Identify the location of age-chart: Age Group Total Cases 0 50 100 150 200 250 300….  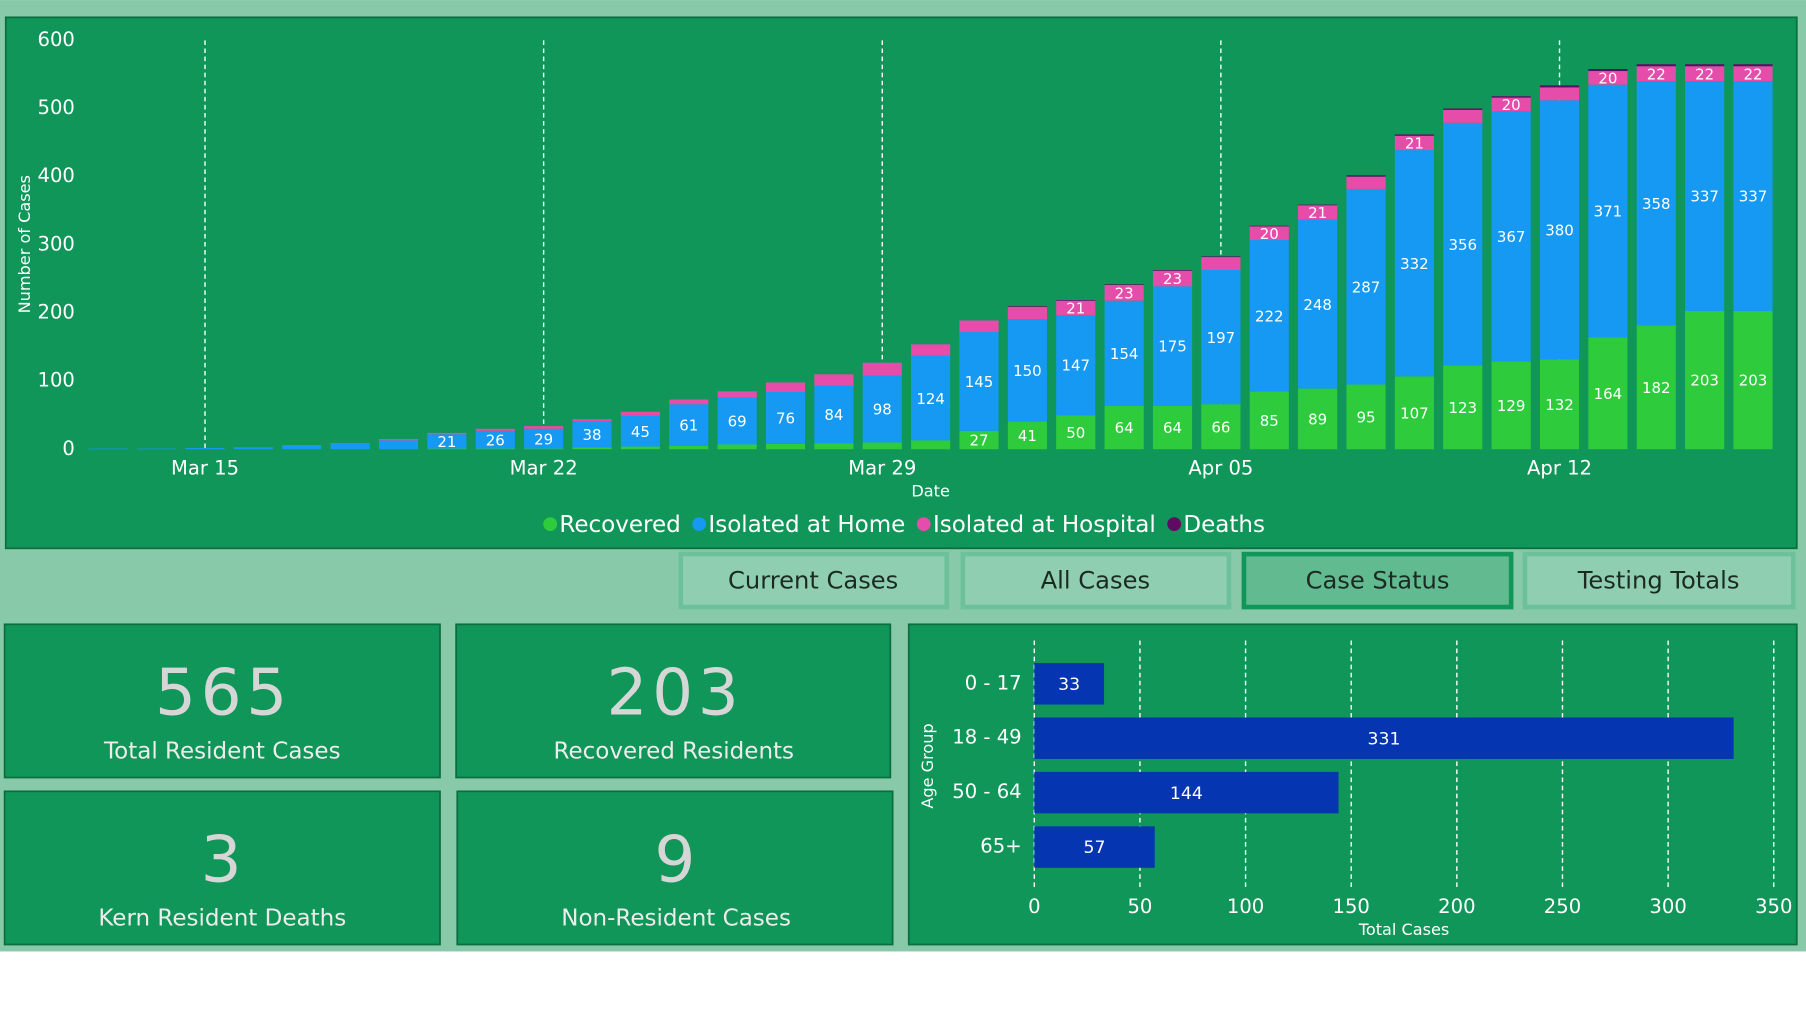
(1355, 789).